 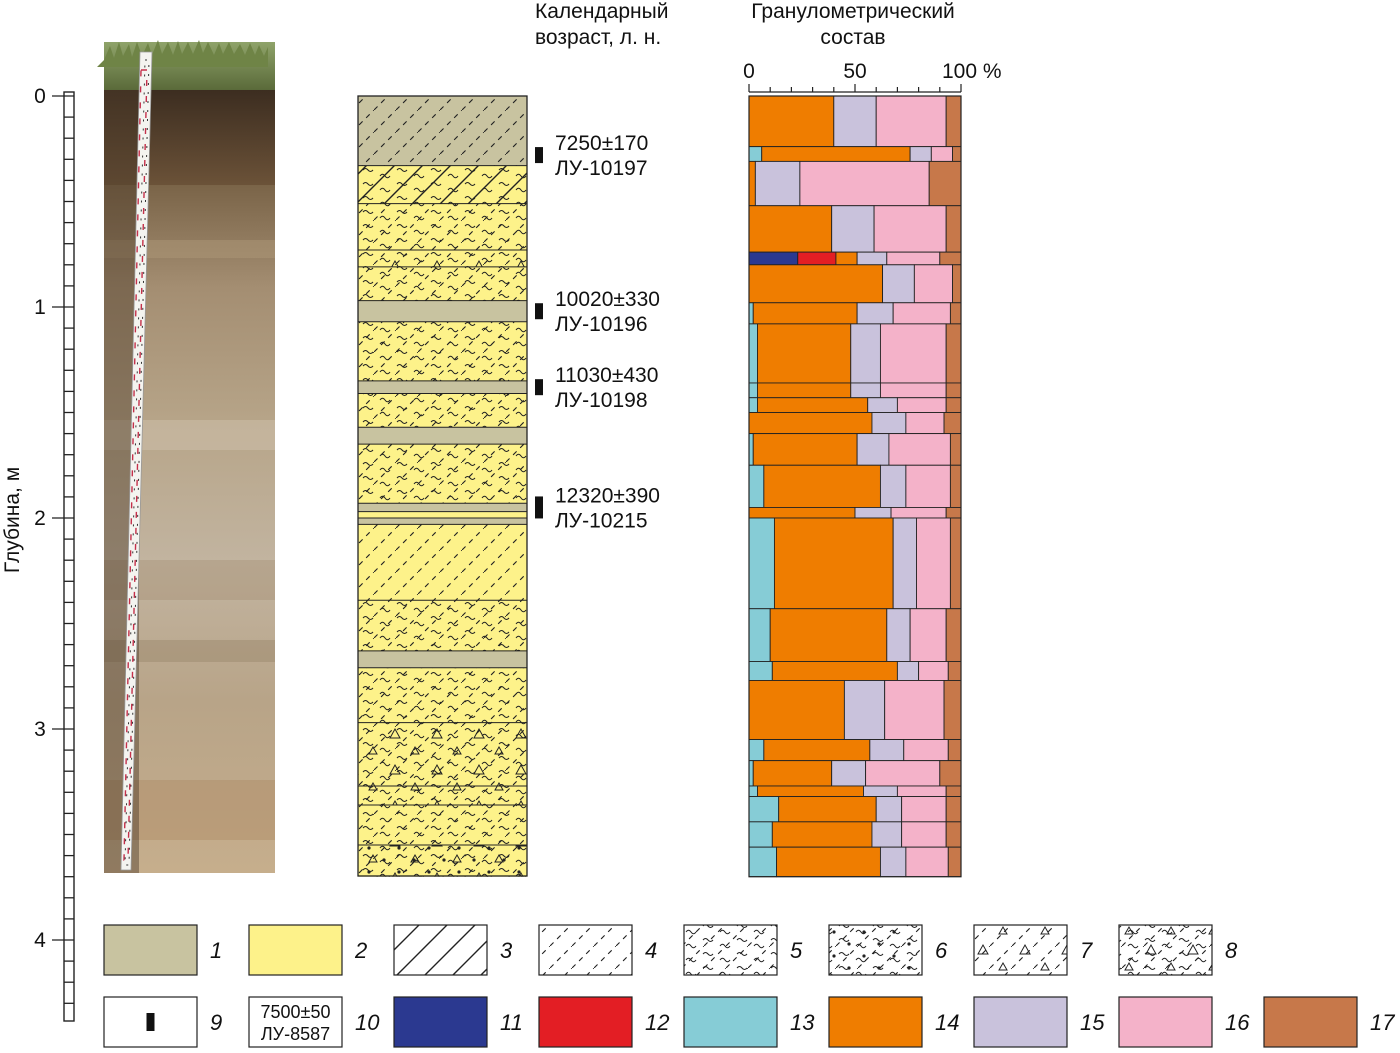 I want to click on date-age: 7250±170, so click(x=601, y=143).